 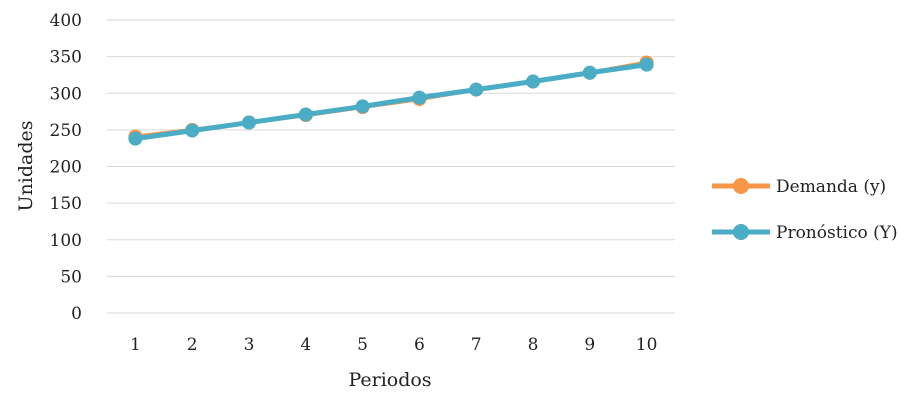 What do you see at coordinates (76, 314) in the screenshot?
I see `y-tick-label: 0` at bounding box center [76, 314].